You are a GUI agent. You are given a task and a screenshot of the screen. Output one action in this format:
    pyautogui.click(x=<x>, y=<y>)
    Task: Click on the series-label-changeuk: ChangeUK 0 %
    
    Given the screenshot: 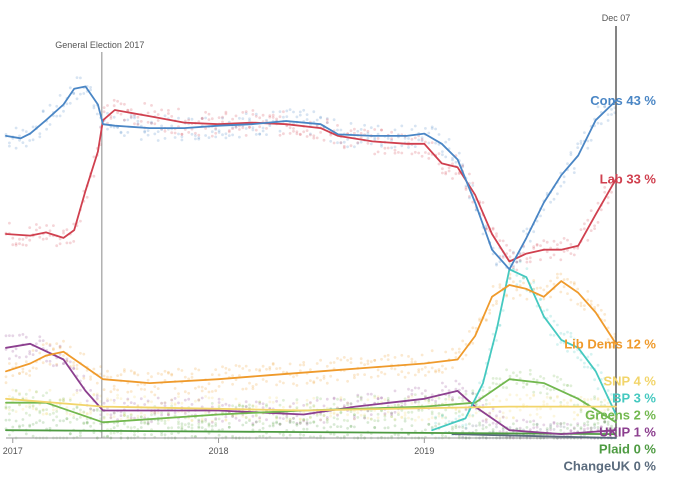 What is the action you would take?
    pyautogui.click(x=610, y=466)
    